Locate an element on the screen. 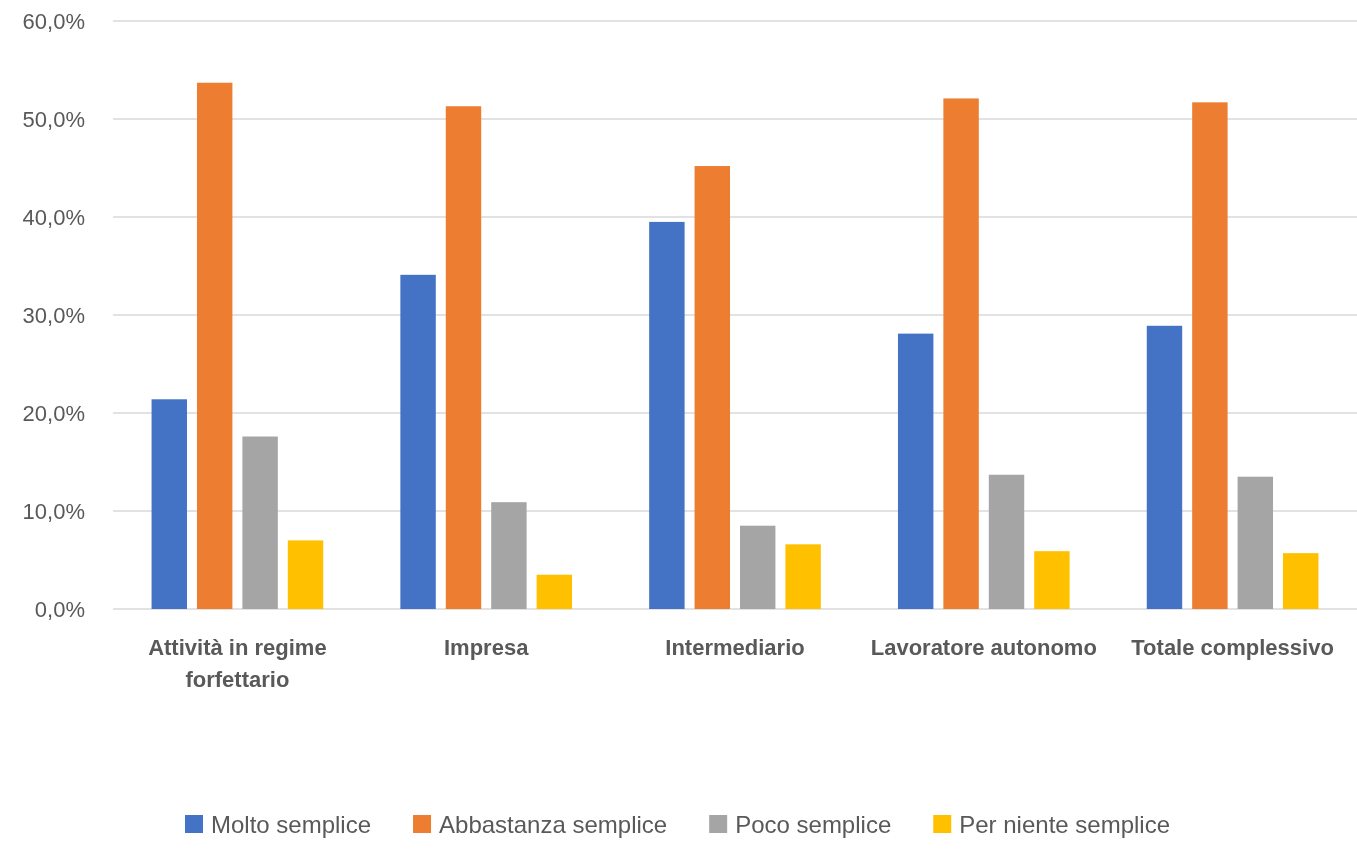 The width and height of the screenshot is (1357, 849). legend-label: Per niente semplice is located at coordinates (1065, 824).